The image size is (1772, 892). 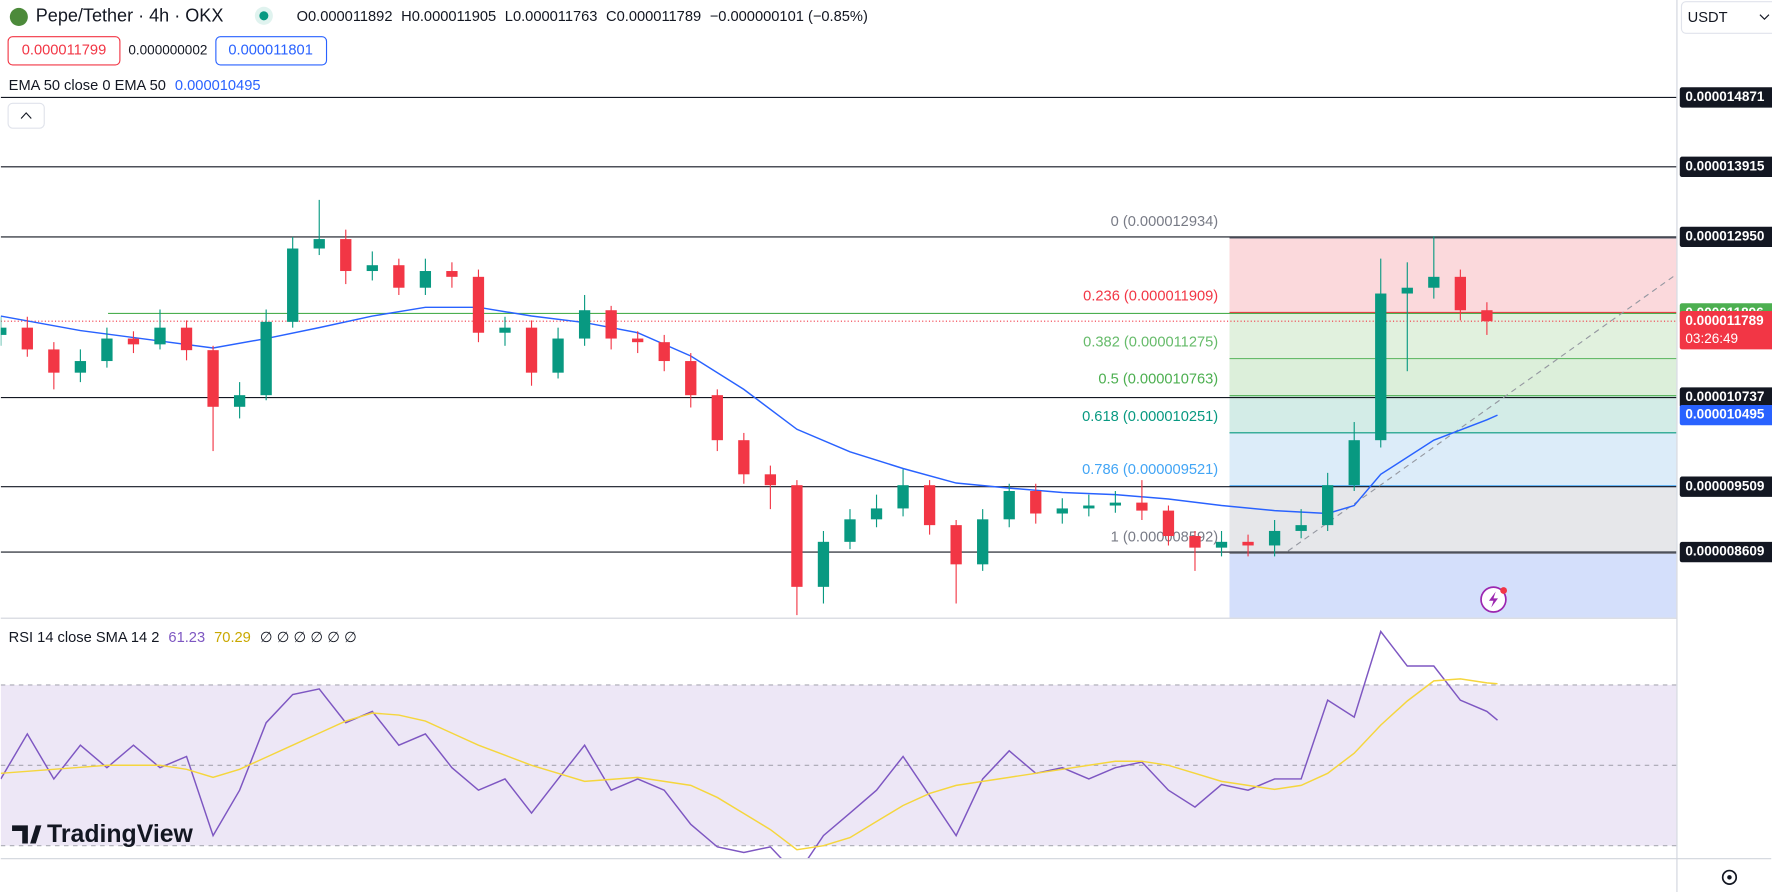 I want to click on ohlc-value: 0.000011789, so click(x=659, y=17).